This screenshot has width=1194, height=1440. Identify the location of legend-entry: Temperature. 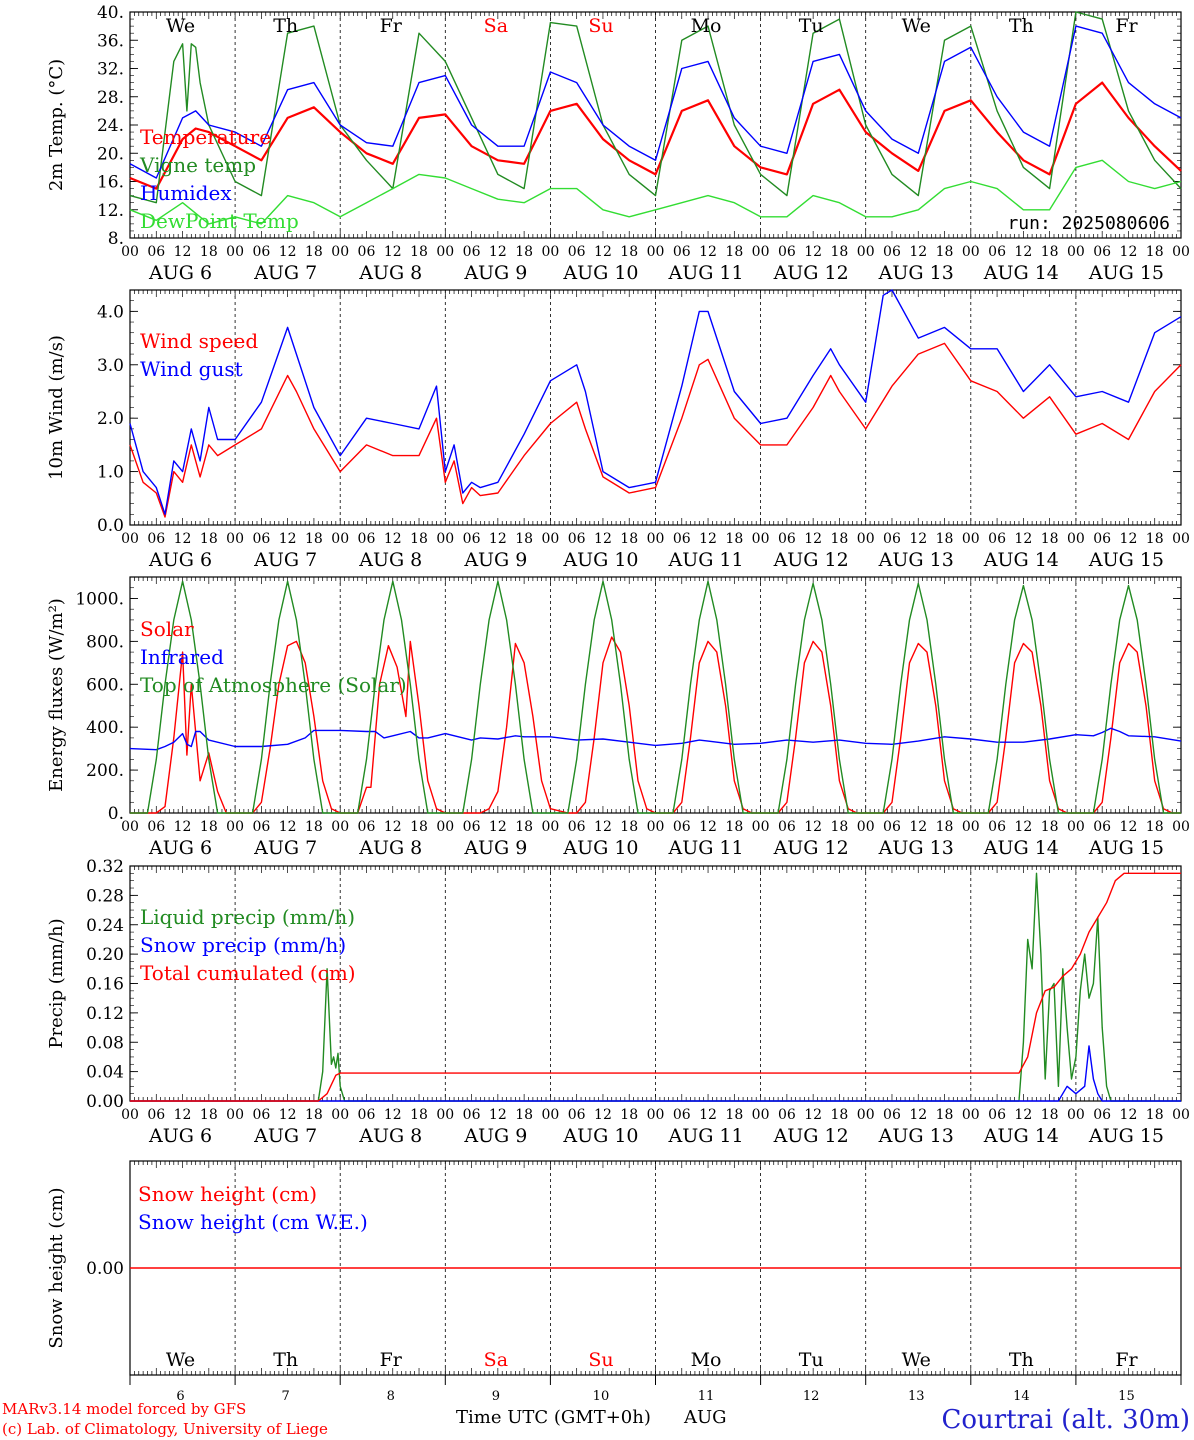
(205, 137).